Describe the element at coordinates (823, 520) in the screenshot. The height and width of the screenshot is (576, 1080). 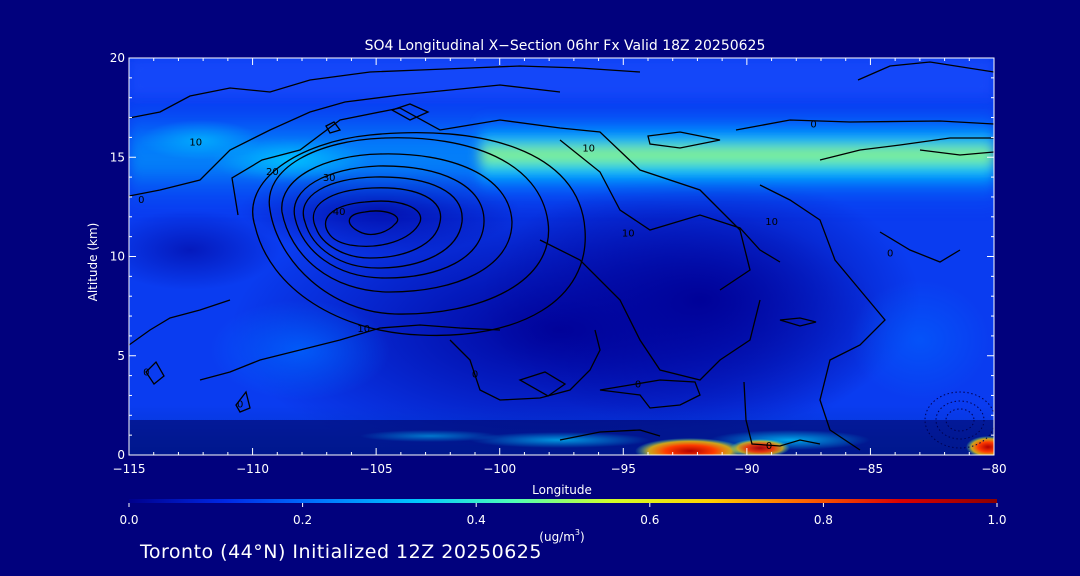
I see `colorbar-tick-label: 0.8` at that location.